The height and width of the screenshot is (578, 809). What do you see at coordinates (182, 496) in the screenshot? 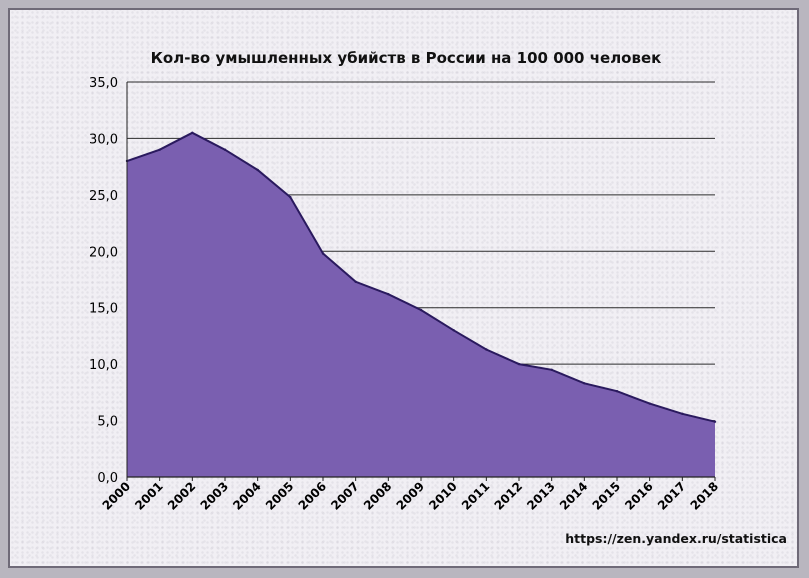
I see `x-tick-label: 2002` at bounding box center [182, 496].